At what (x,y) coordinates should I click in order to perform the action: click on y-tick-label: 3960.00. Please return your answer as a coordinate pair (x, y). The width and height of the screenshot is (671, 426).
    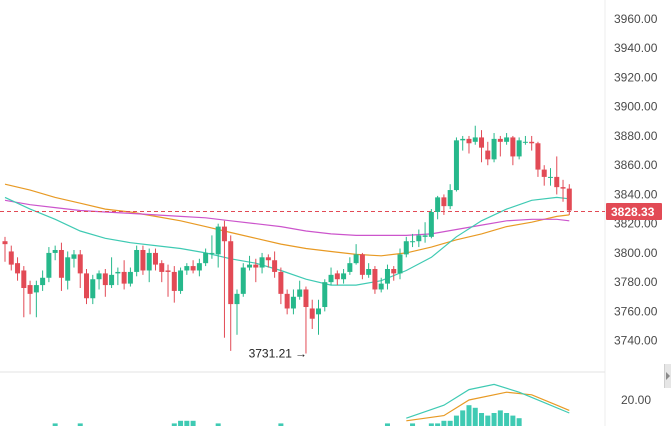
    Looking at the image, I should click on (636, 19).